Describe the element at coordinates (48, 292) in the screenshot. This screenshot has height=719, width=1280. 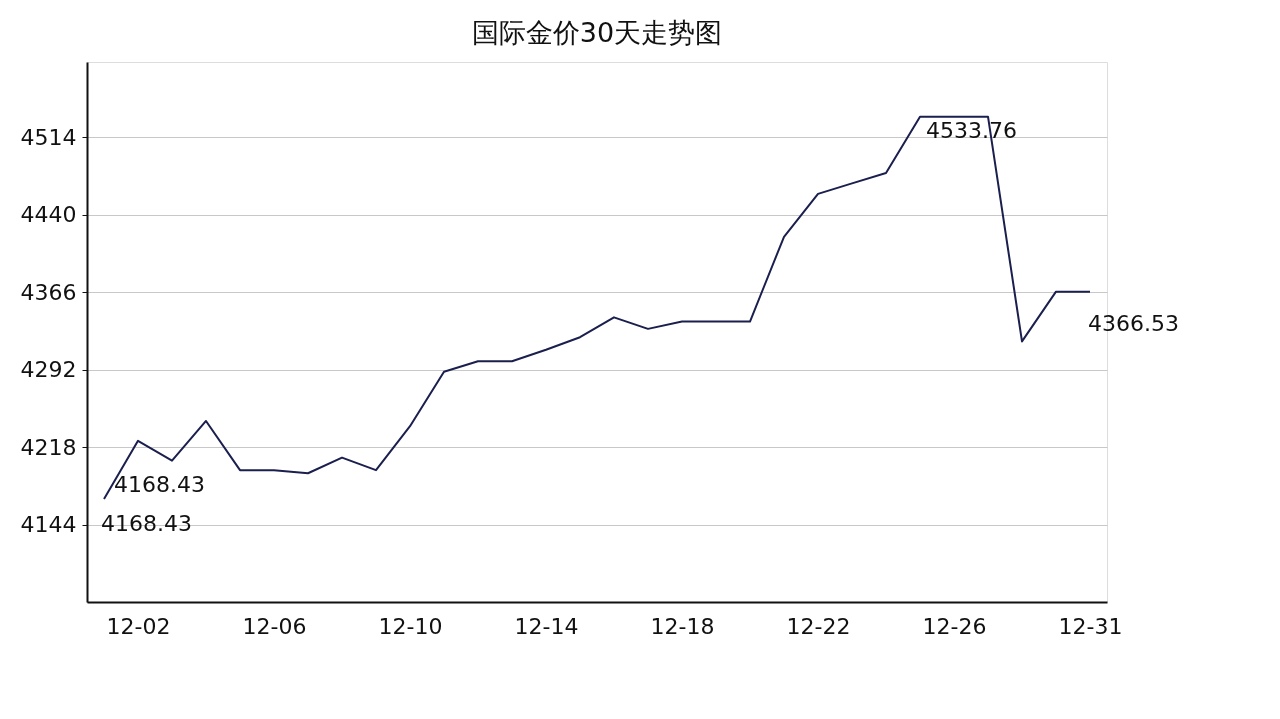
I see `y-tick-label: 4366` at that location.